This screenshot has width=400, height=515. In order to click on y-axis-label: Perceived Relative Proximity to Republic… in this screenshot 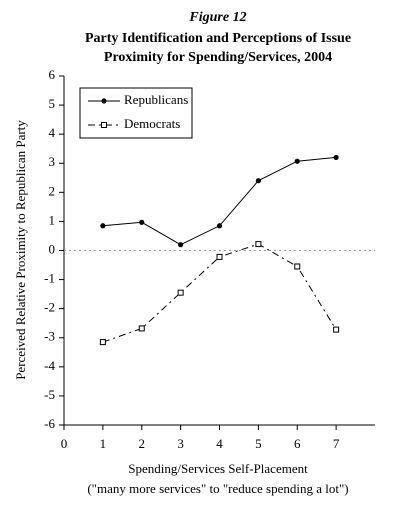, I will do `click(20, 250)`.